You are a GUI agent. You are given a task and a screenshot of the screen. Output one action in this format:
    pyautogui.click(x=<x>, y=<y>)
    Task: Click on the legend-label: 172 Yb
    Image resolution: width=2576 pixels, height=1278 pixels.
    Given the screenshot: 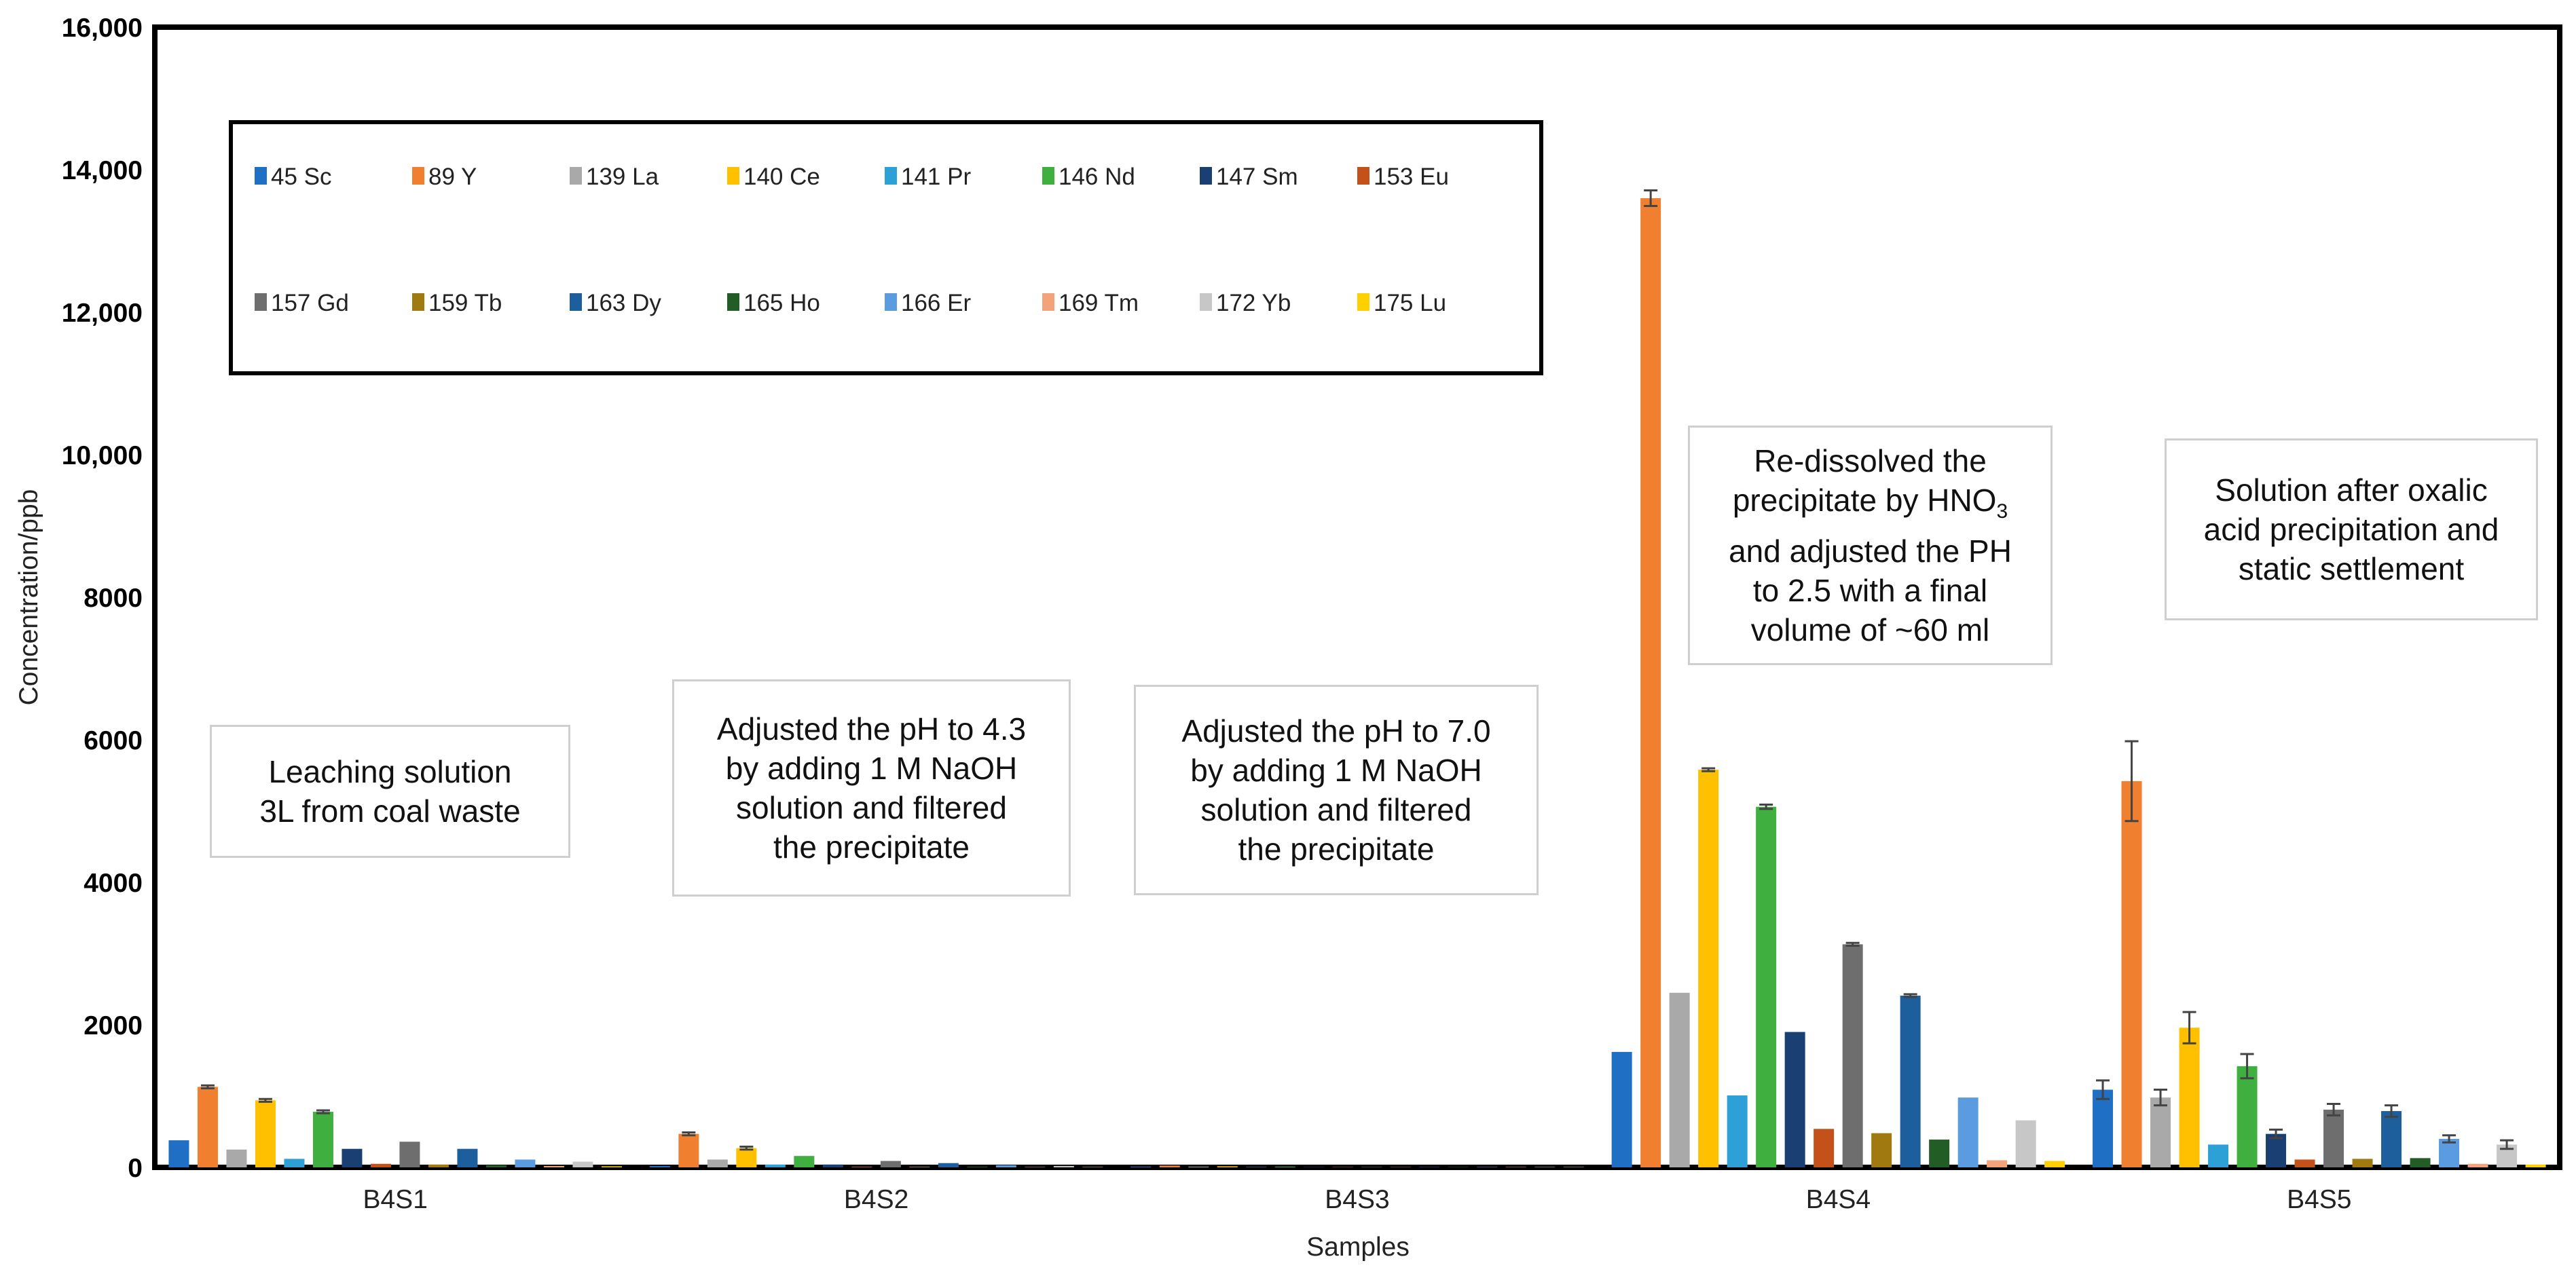 What is the action you would take?
    pyautogui.click(x=1253, y=303)
    